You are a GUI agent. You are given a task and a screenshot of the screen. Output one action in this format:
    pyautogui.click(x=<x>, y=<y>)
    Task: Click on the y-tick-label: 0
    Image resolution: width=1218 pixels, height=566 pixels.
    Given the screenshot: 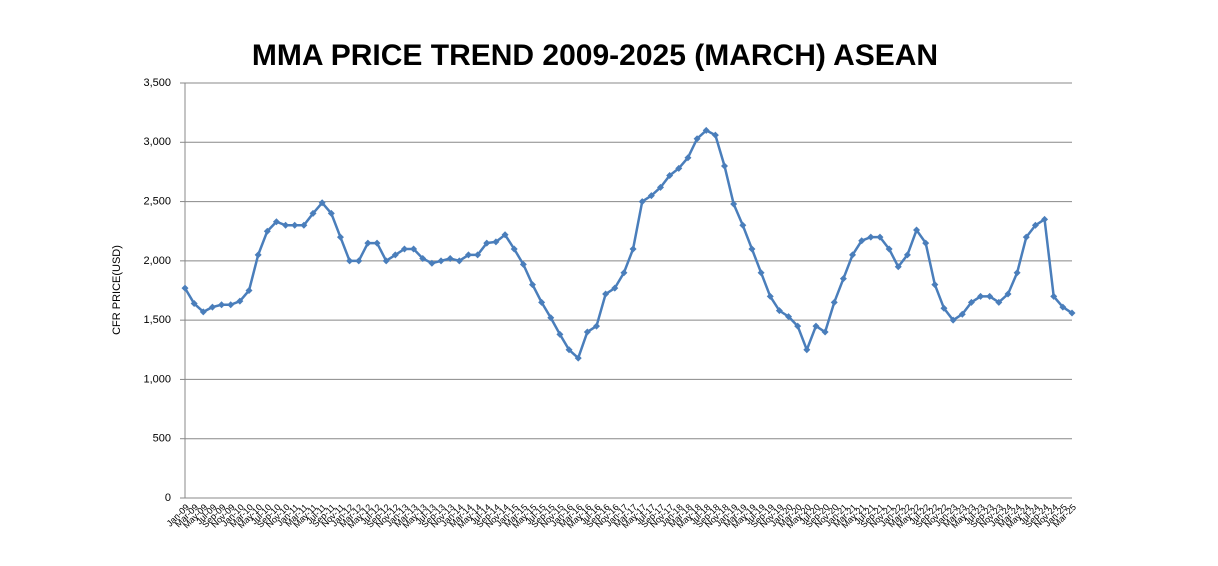 What is the action you would take?
    pyautogui.click(x=168, y=498)
    